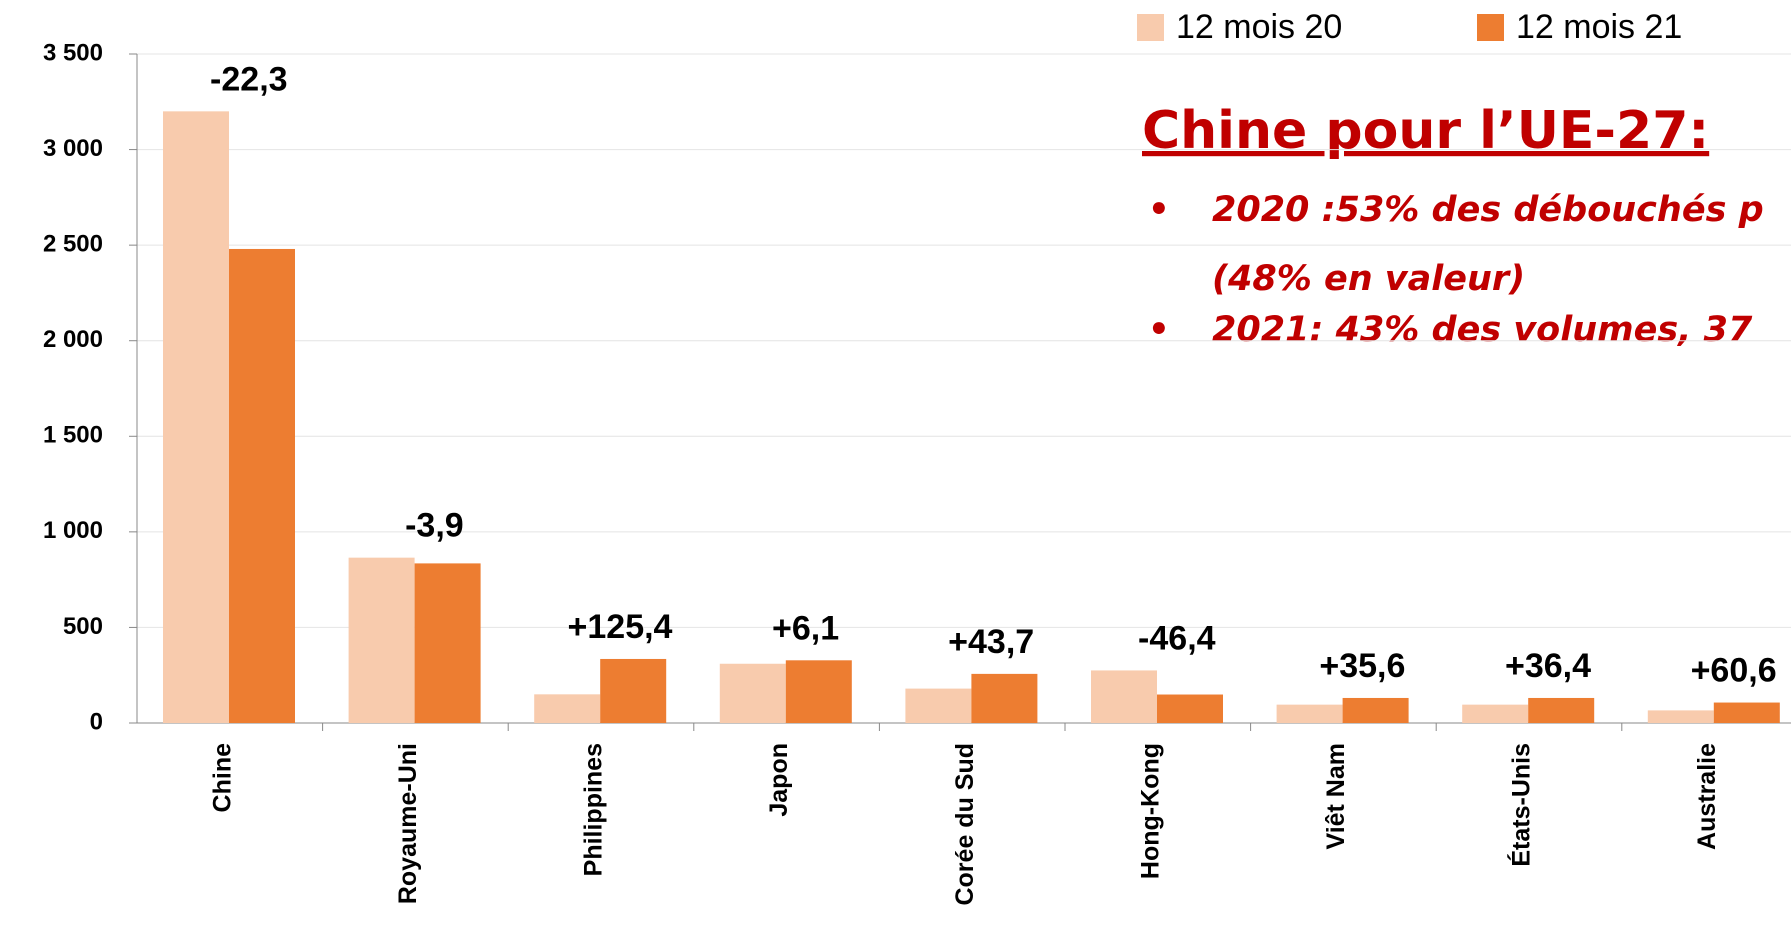 Image resolution: width=1791 pixels, height=931 pixels. Describe the element at coordinates (1425, 131) in the screenshot. I see `annotation-title: Chine pour l’UE-27:` at that location.